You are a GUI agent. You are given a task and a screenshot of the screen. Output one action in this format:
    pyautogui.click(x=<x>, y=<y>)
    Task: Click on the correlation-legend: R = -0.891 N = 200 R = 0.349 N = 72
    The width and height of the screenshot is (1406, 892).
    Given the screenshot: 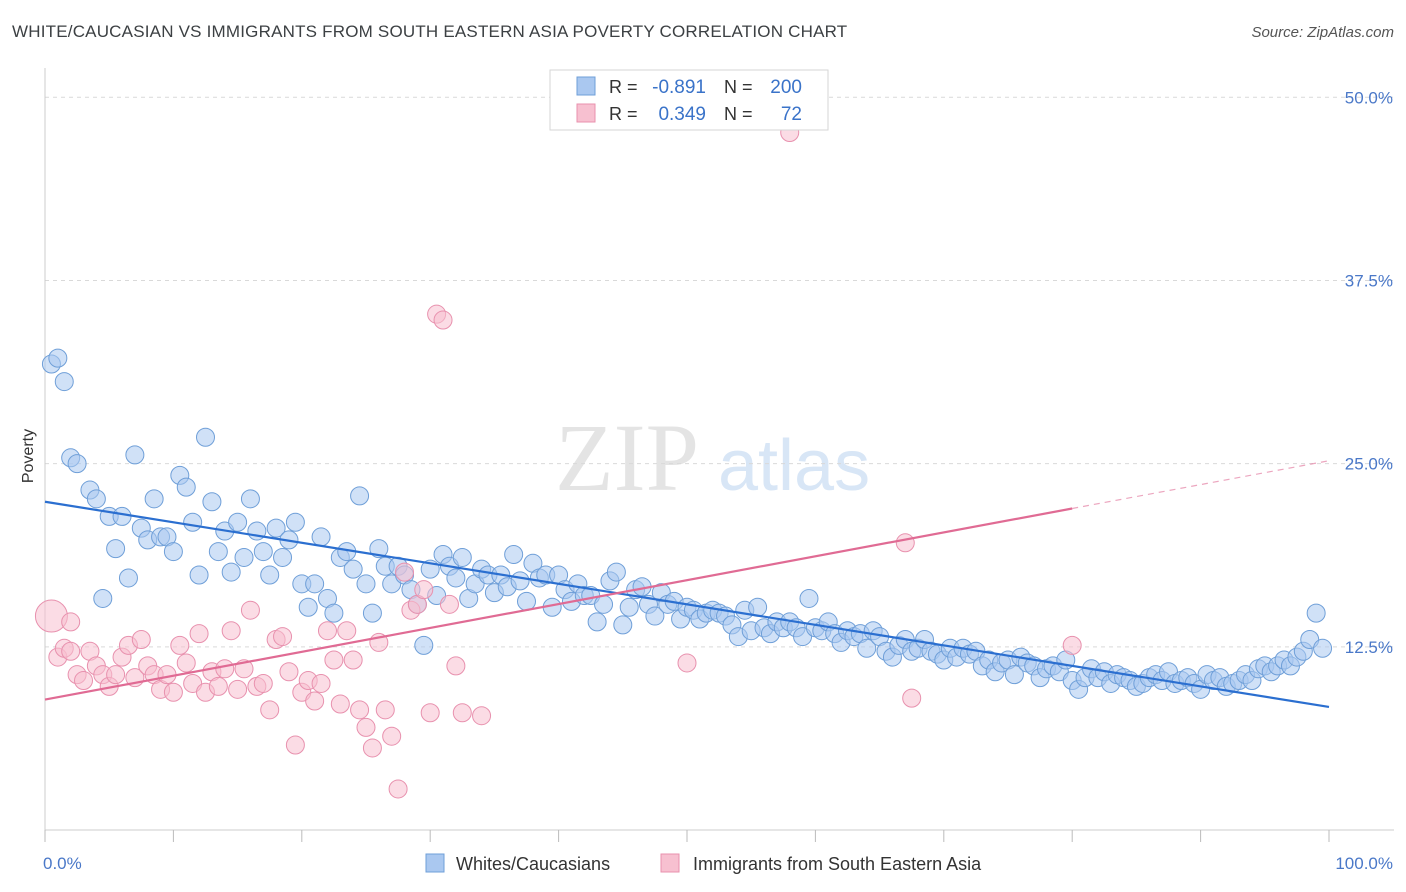 What is the action you would take?
    pyautogui.click(x=689, y=100)
    